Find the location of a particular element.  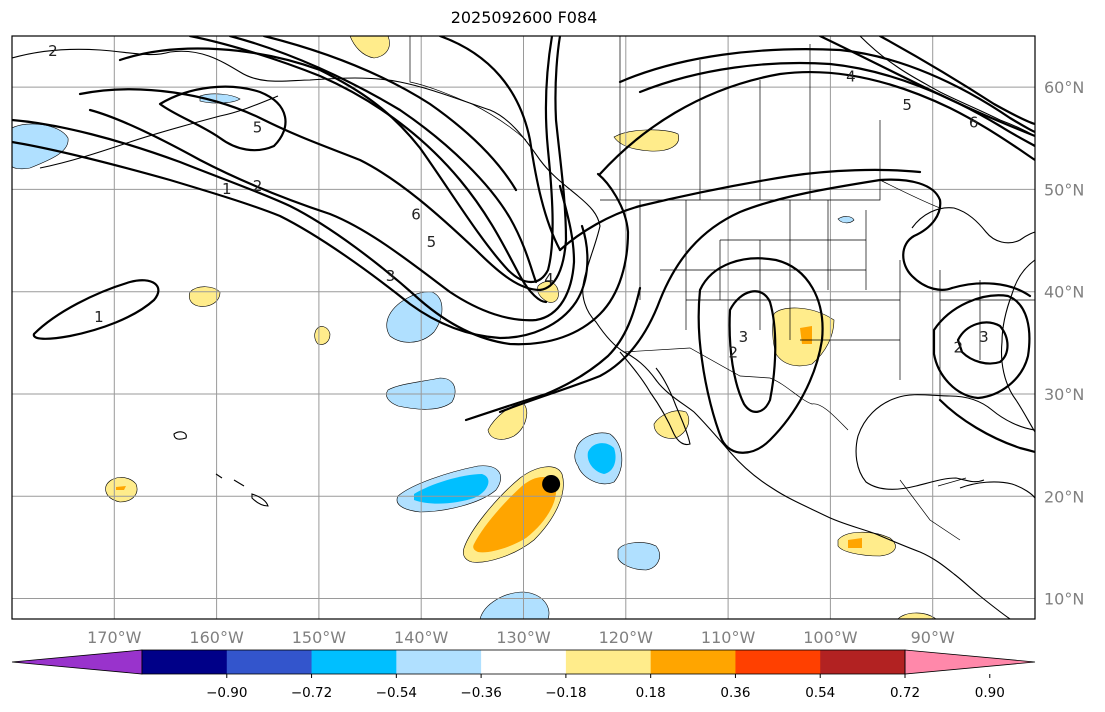

border-alaska-canada is located at coordinates (468, 88).